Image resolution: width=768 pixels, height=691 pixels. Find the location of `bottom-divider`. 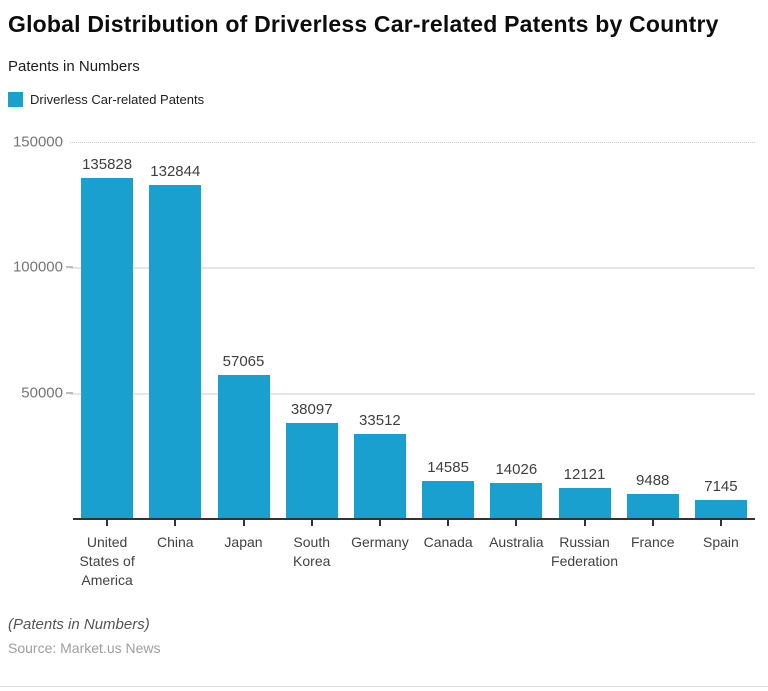

bottom-divider is located at coordinates (384, 686).